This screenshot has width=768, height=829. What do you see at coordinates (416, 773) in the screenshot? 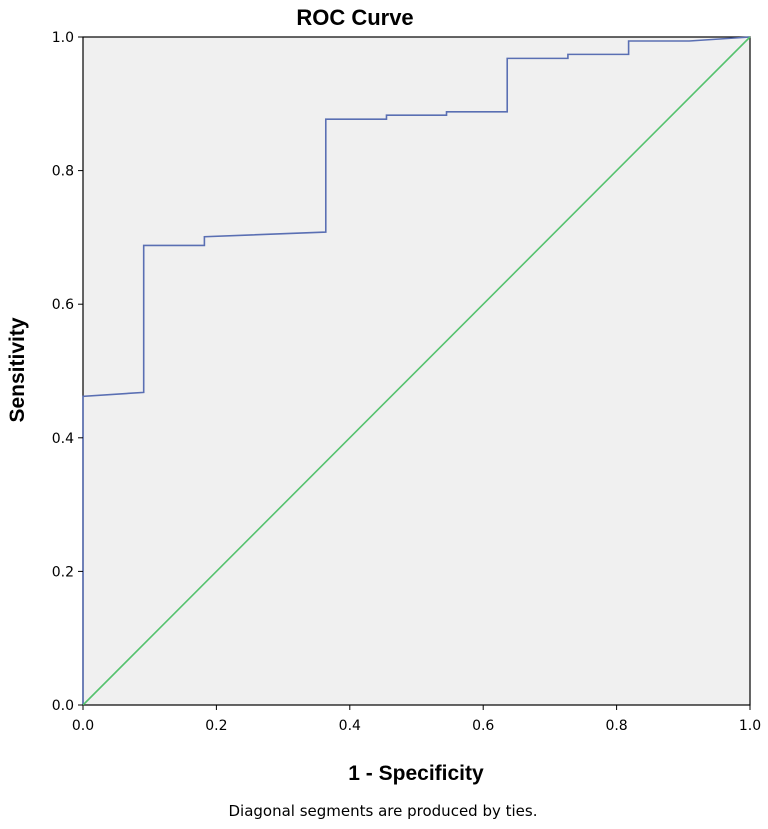
I see `x-axis-label: 1 - Specificity` at bounding box center [416, 773].